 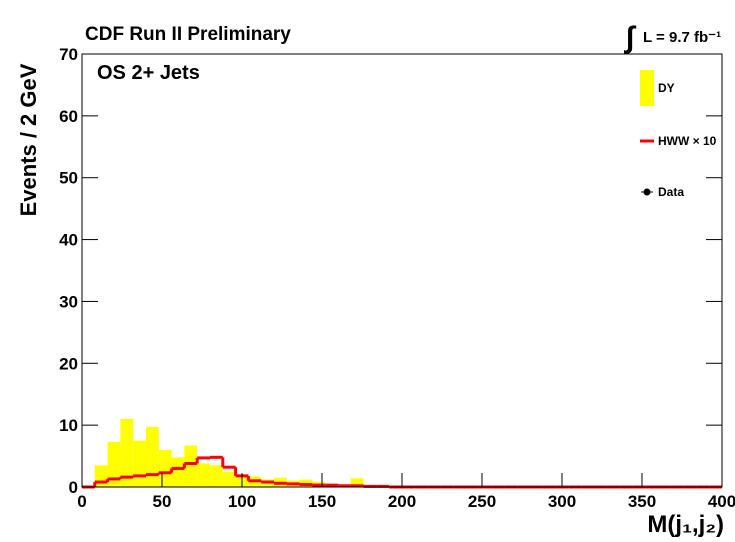 What do you see at coordinates (671, 192) in the screenshot?
I see `legend-label: Data` at bounding box center [671, 192].